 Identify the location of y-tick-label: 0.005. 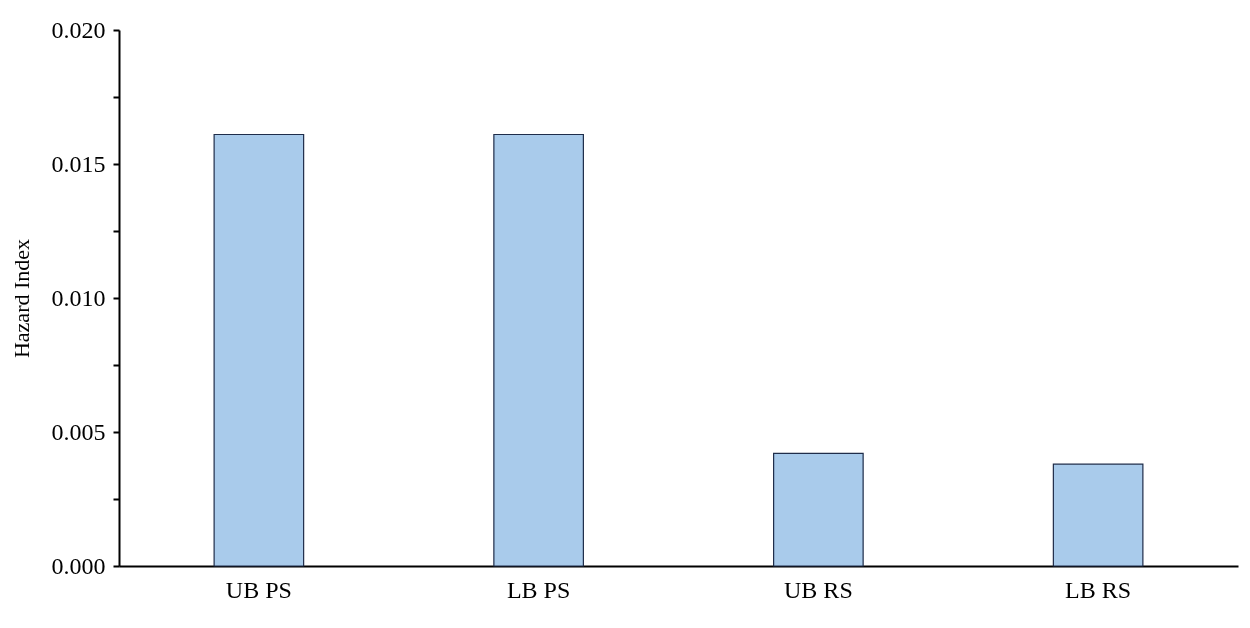
(78, 431).